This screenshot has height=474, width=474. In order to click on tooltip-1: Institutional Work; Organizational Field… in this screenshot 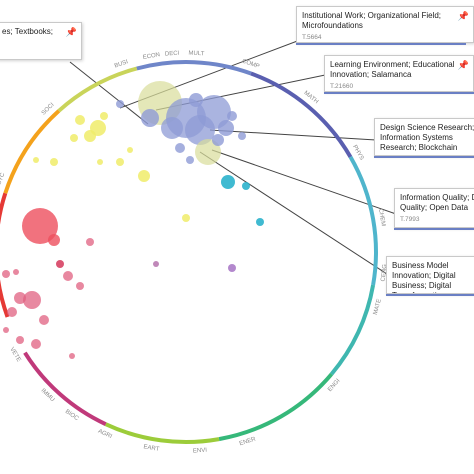, I will do `click(385, 24)`.